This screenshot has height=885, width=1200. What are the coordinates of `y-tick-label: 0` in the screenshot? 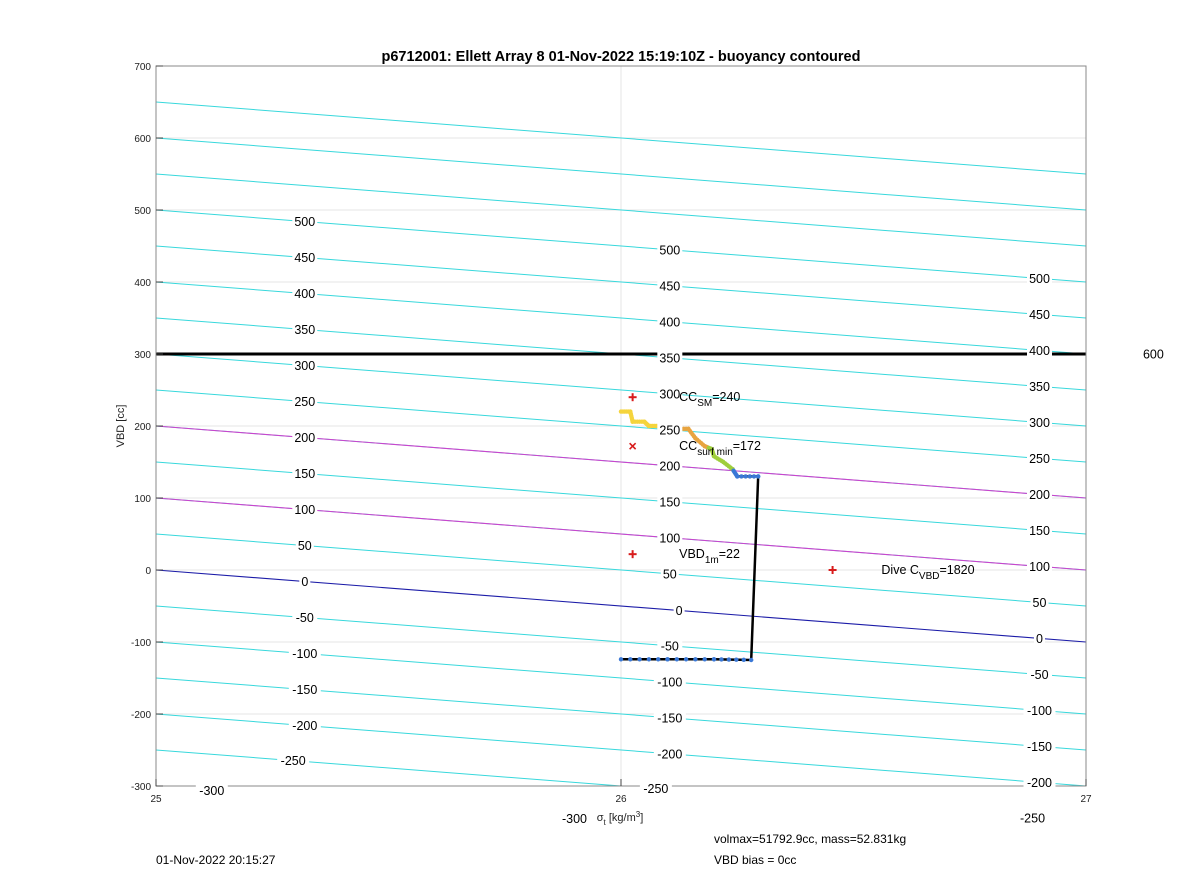 It's located at (148, 571).